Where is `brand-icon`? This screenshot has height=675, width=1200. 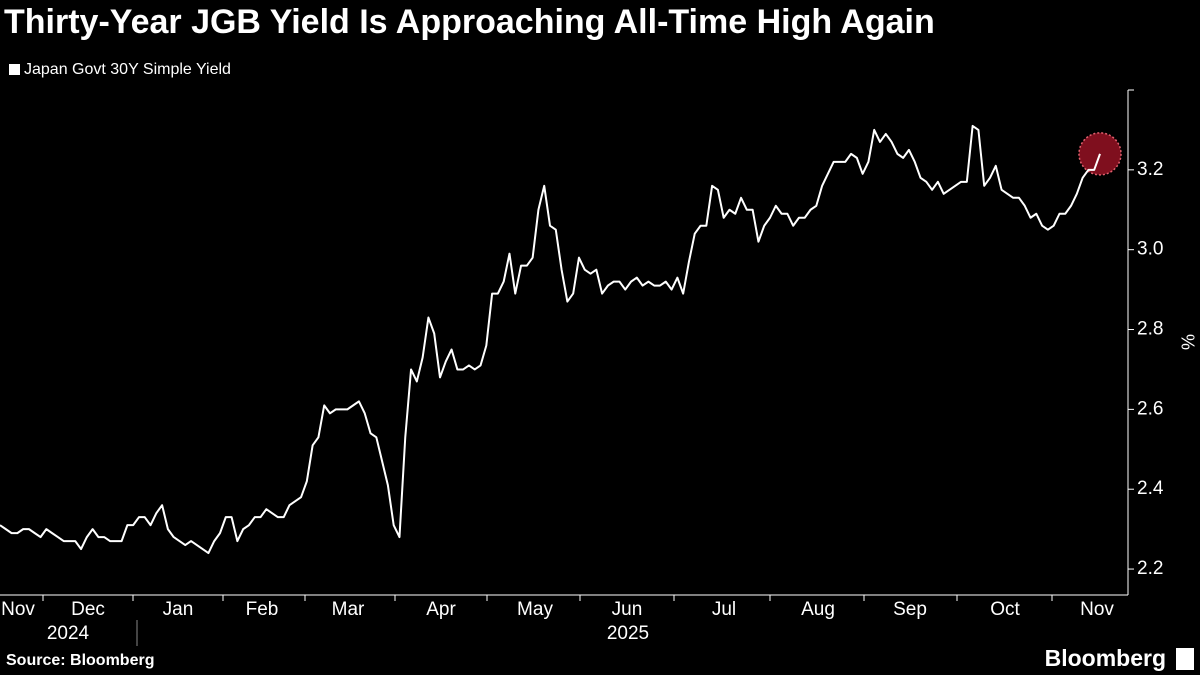 brand-icon is located at coordinates (1185, 659).